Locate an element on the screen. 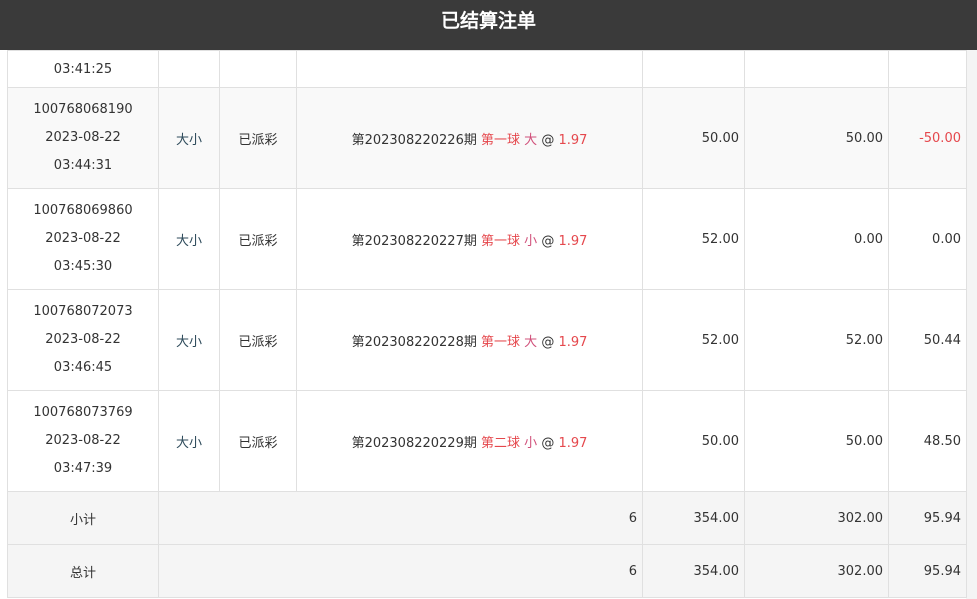 The image size is (977, 599). page-title: 已结算注单 is located at coordinates (488, 25).